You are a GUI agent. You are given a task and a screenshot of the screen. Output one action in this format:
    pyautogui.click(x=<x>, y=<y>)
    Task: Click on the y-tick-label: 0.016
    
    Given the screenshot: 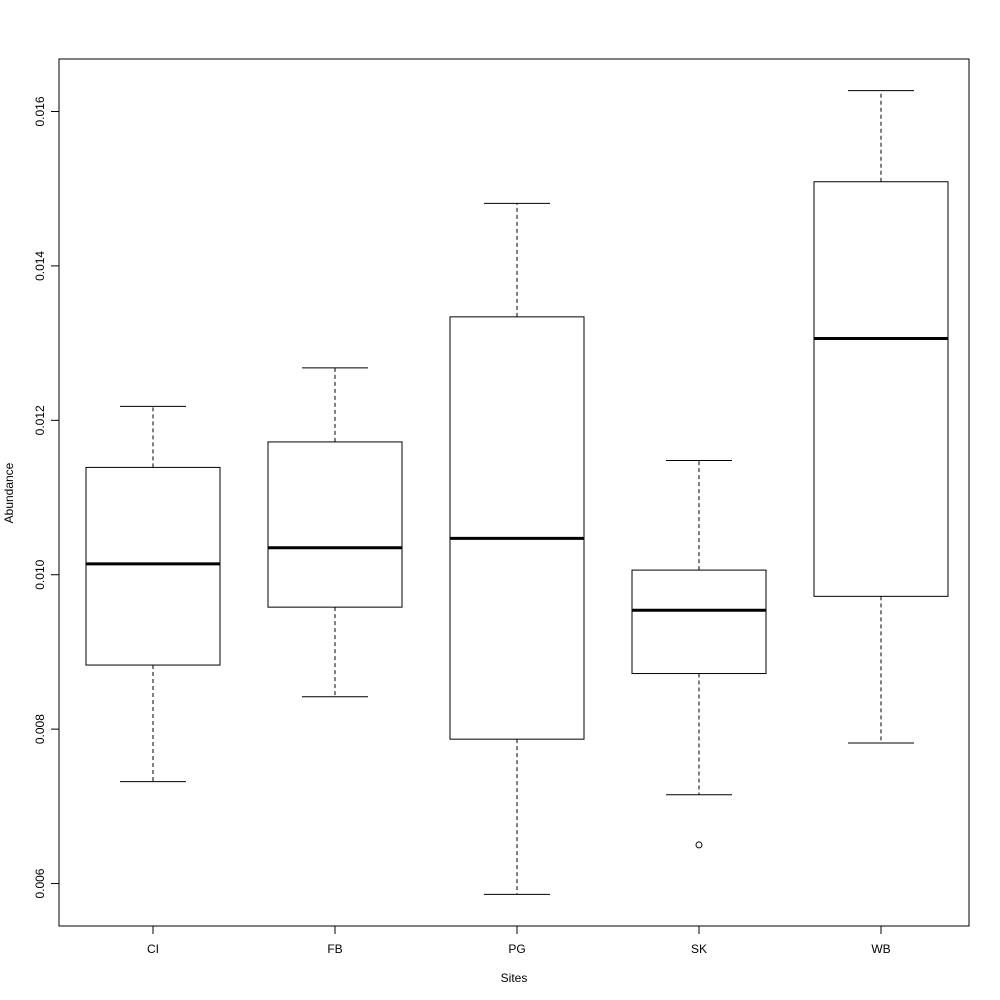 What is the action you would take?
    pyautogui.click(x=40, y=111)
    